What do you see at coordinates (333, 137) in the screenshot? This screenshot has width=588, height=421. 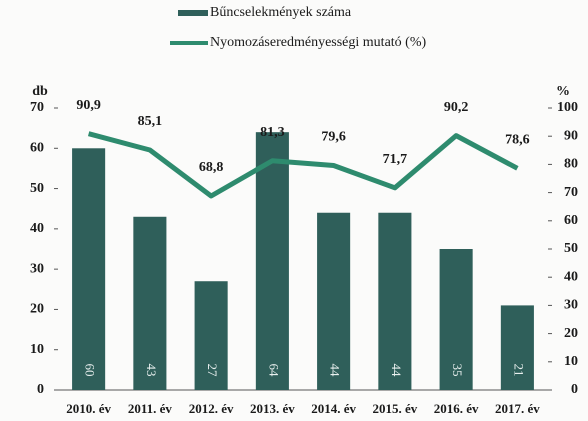 I see `line-value-label: 79,6` at bounding box center [333, 137].